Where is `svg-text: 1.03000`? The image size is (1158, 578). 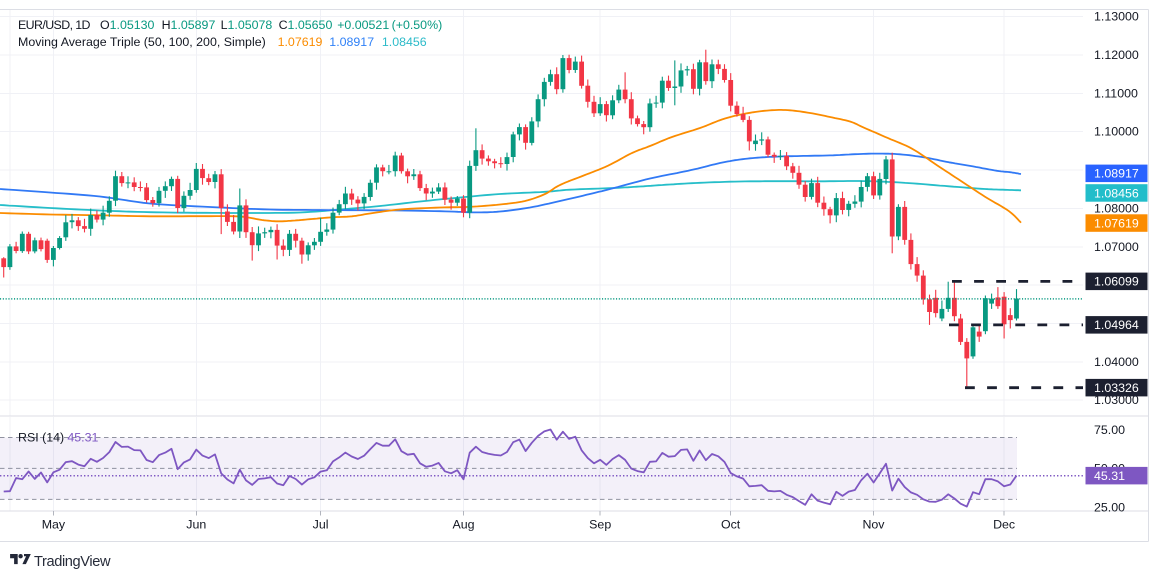 svg-text: 1.03000 is located at coordinates (1116, 400).